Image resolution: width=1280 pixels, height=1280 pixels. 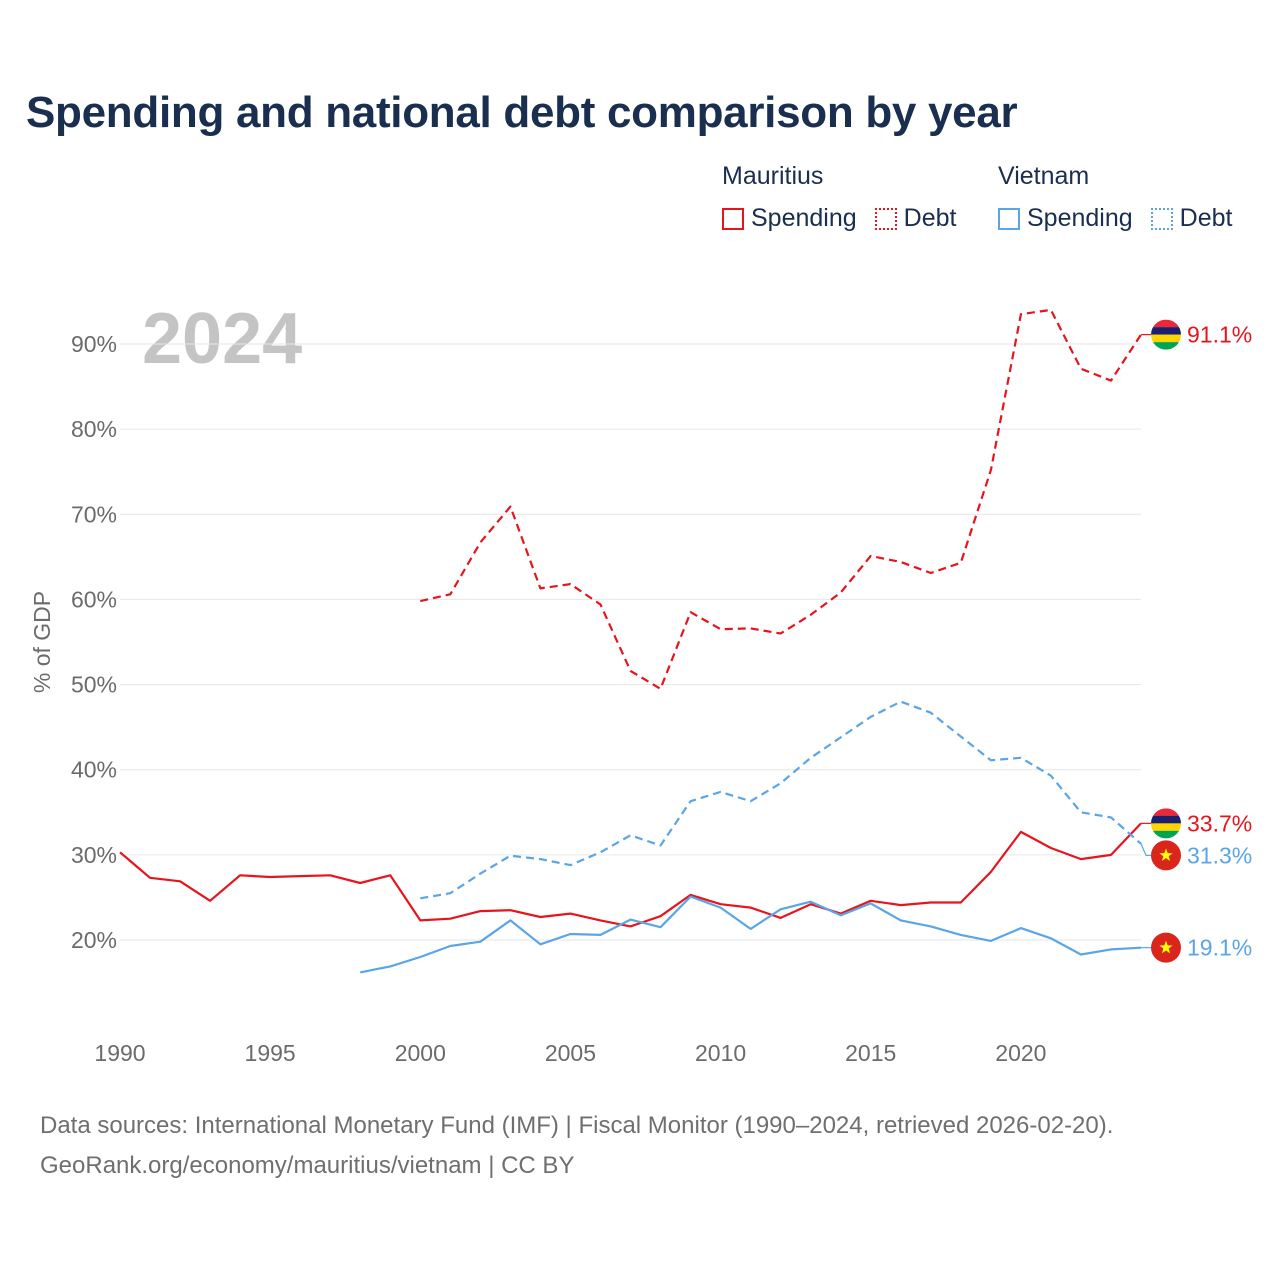 I want to click on end-value-label: 91.1%, so click(x=1219, y=335).